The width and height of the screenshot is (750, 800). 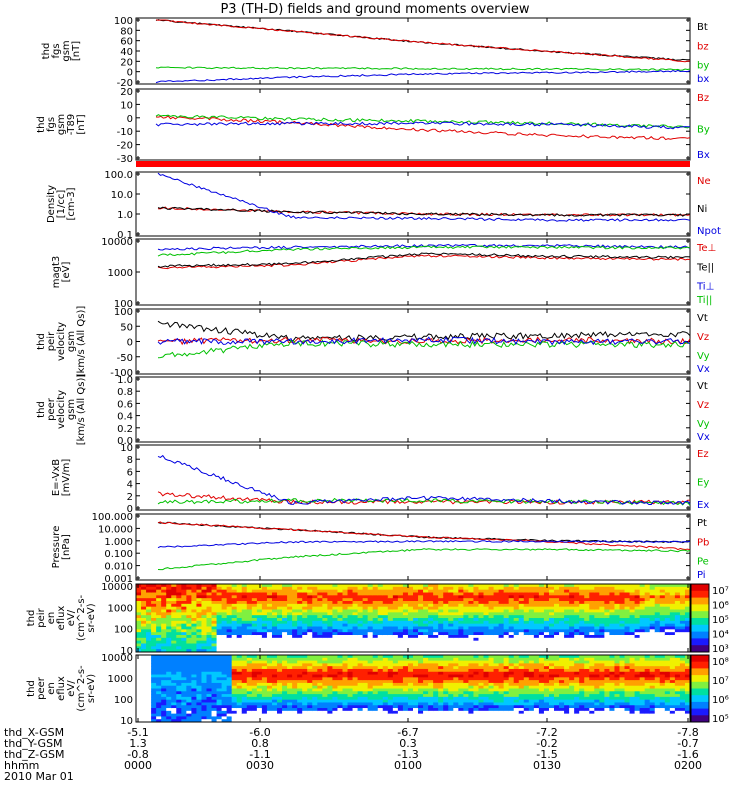 I want to click on panel-frame, so click(x=413, y=618).